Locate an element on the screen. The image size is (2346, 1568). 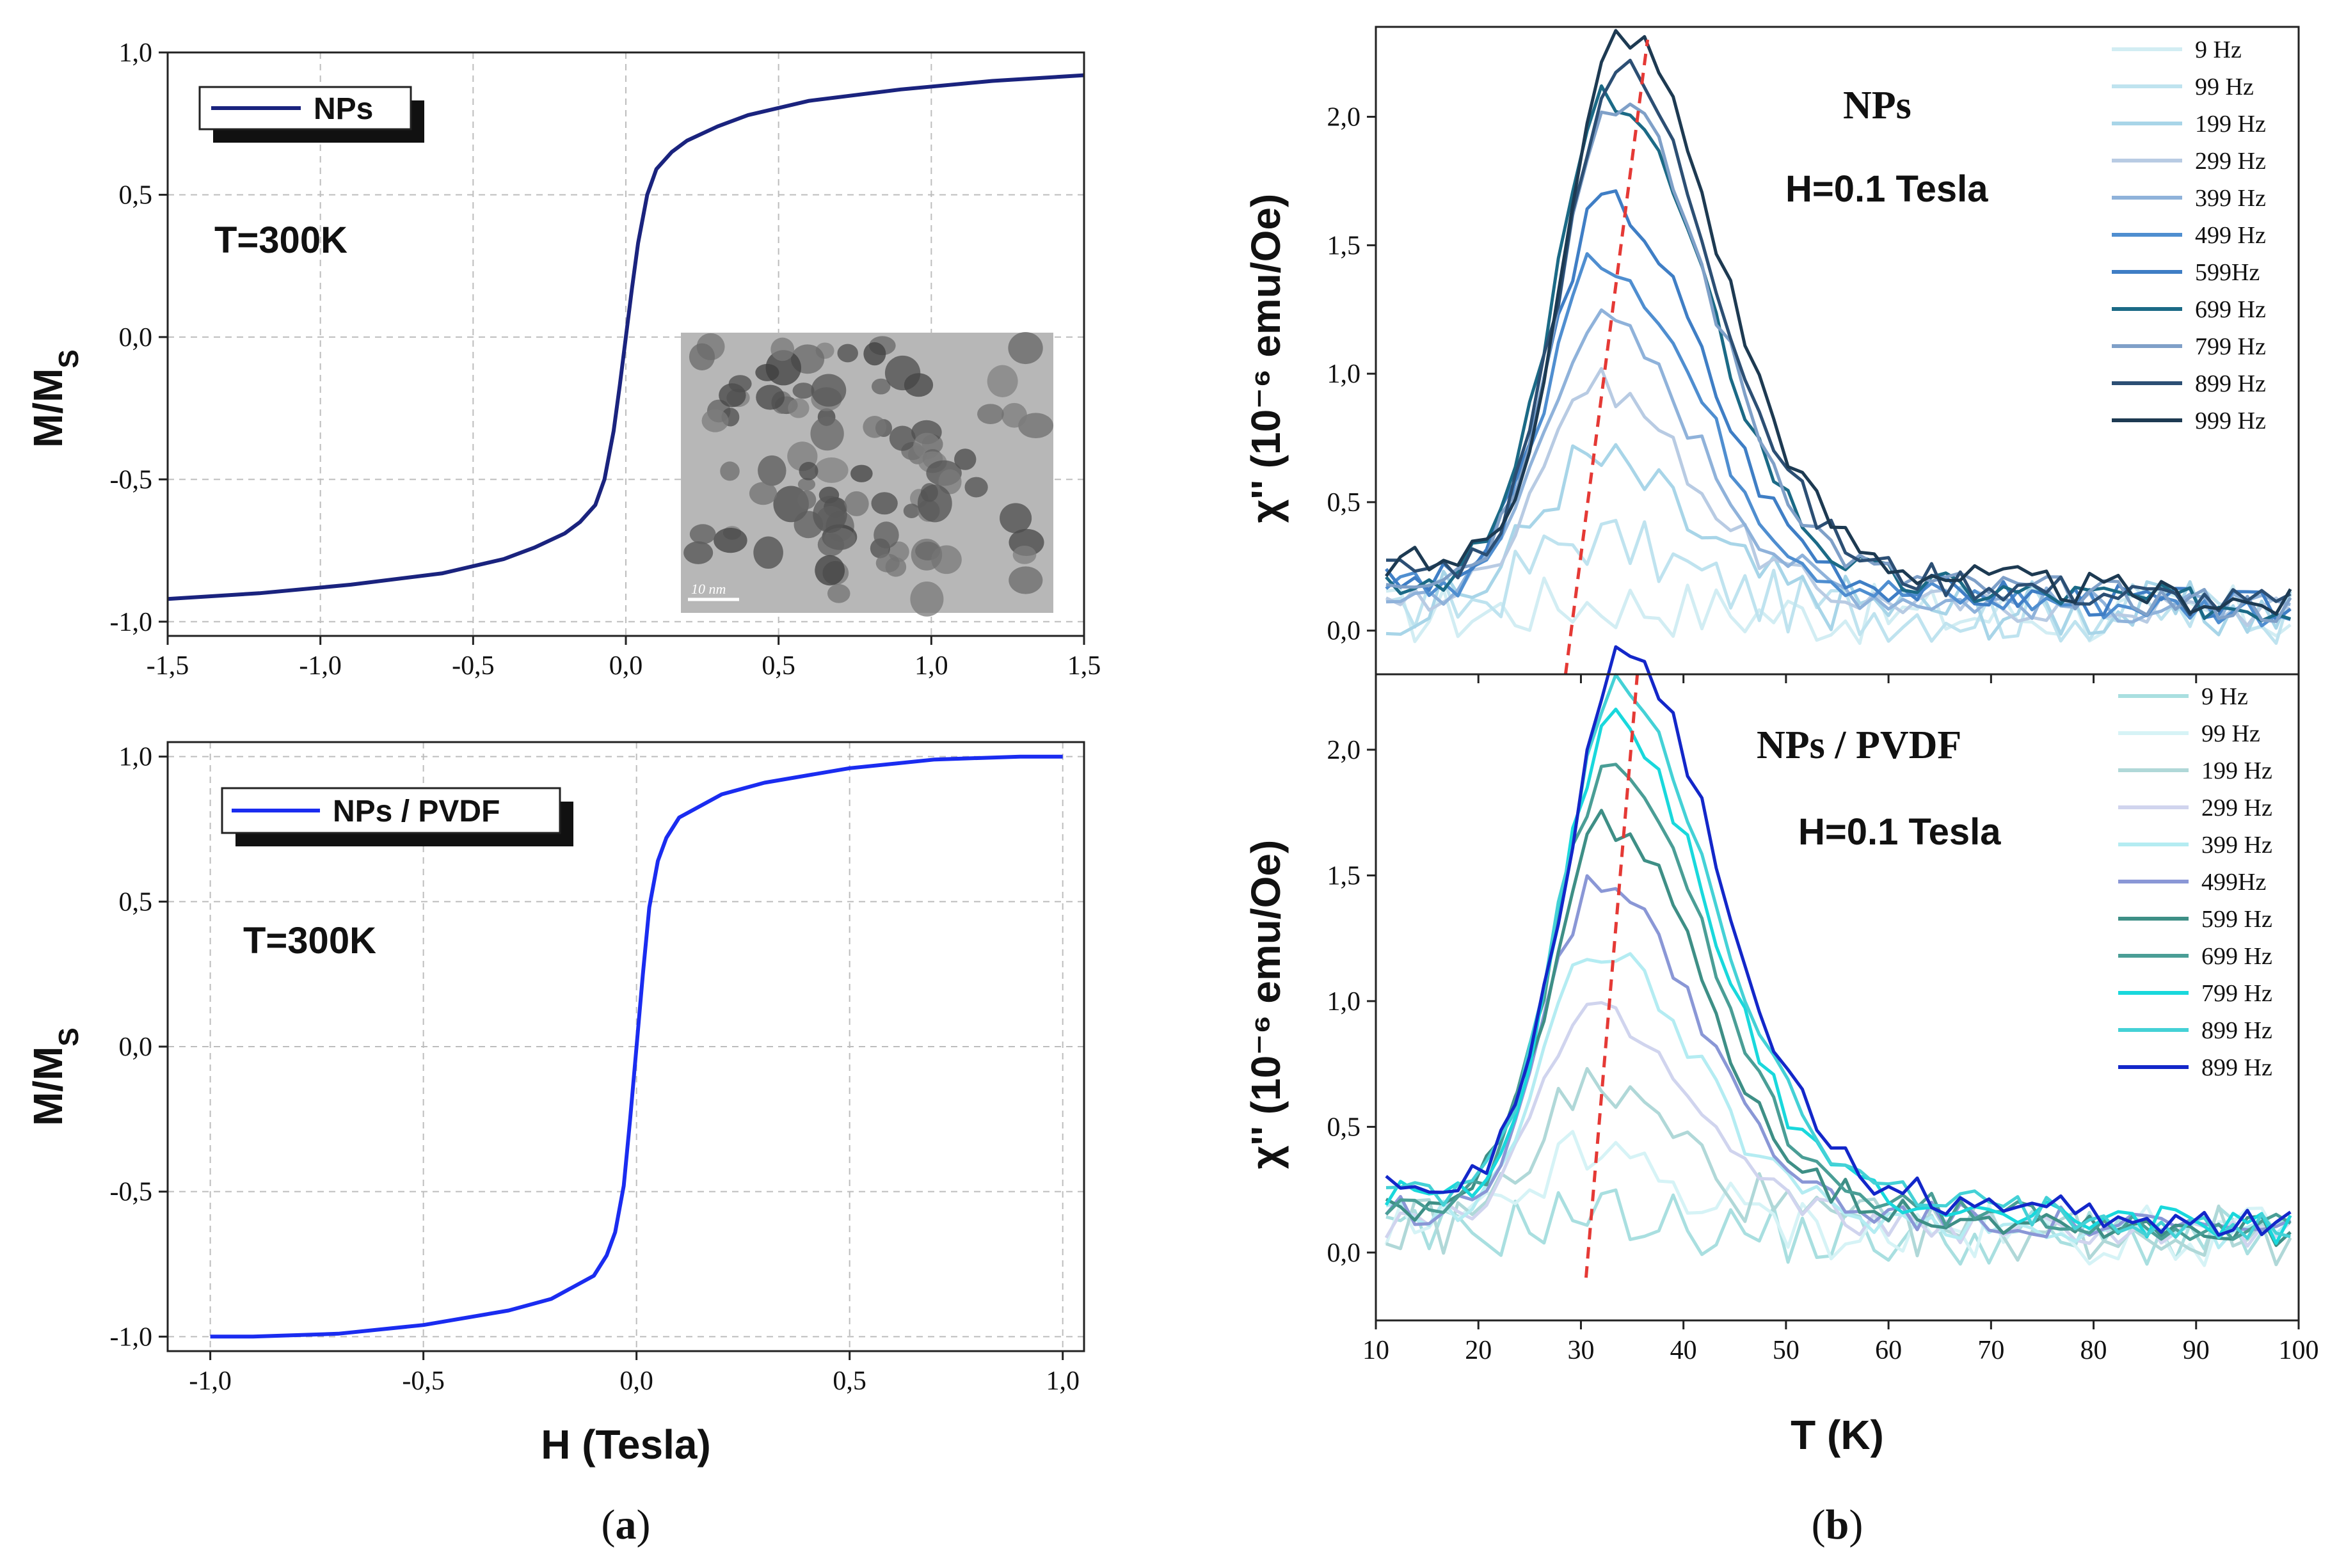
x-tick-label: 30 is located at coordinates (1580, 1350).